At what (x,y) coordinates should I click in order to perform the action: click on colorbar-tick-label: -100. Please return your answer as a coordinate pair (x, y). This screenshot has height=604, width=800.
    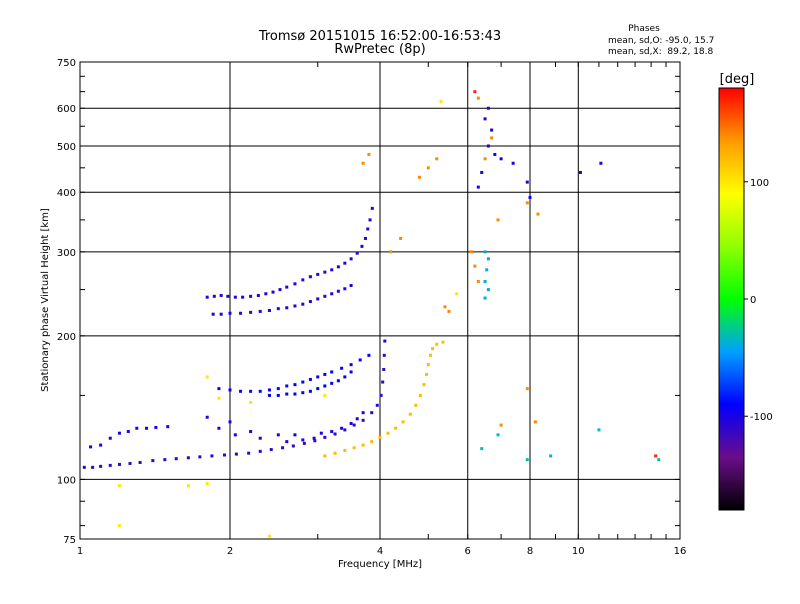
    Looking at the image, I should click on (761, 417).